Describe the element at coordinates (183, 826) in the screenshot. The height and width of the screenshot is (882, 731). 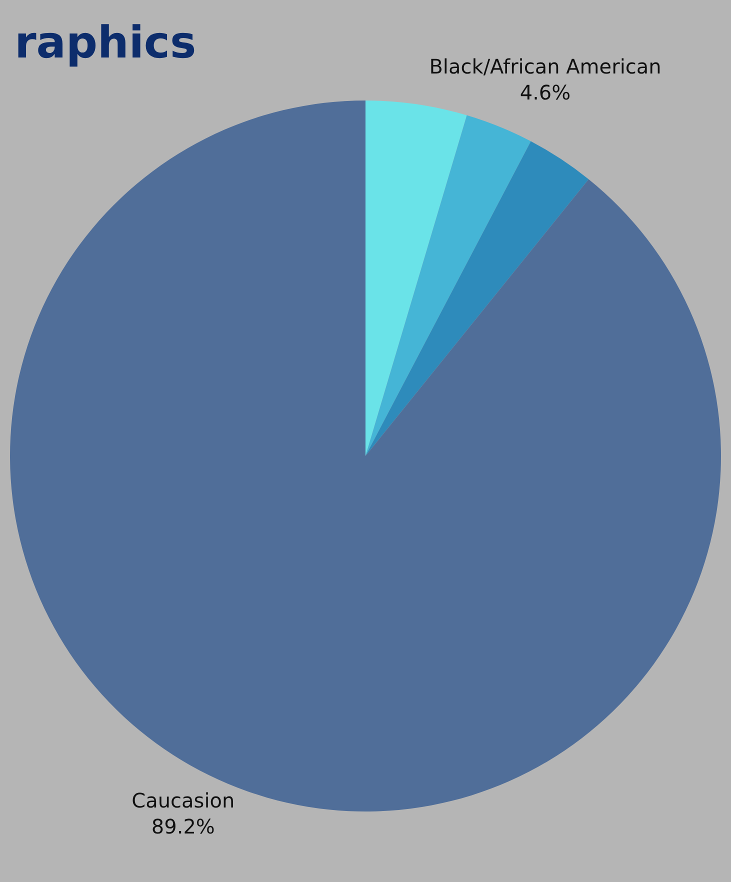
I see `data-label: 89.2%` at that location.